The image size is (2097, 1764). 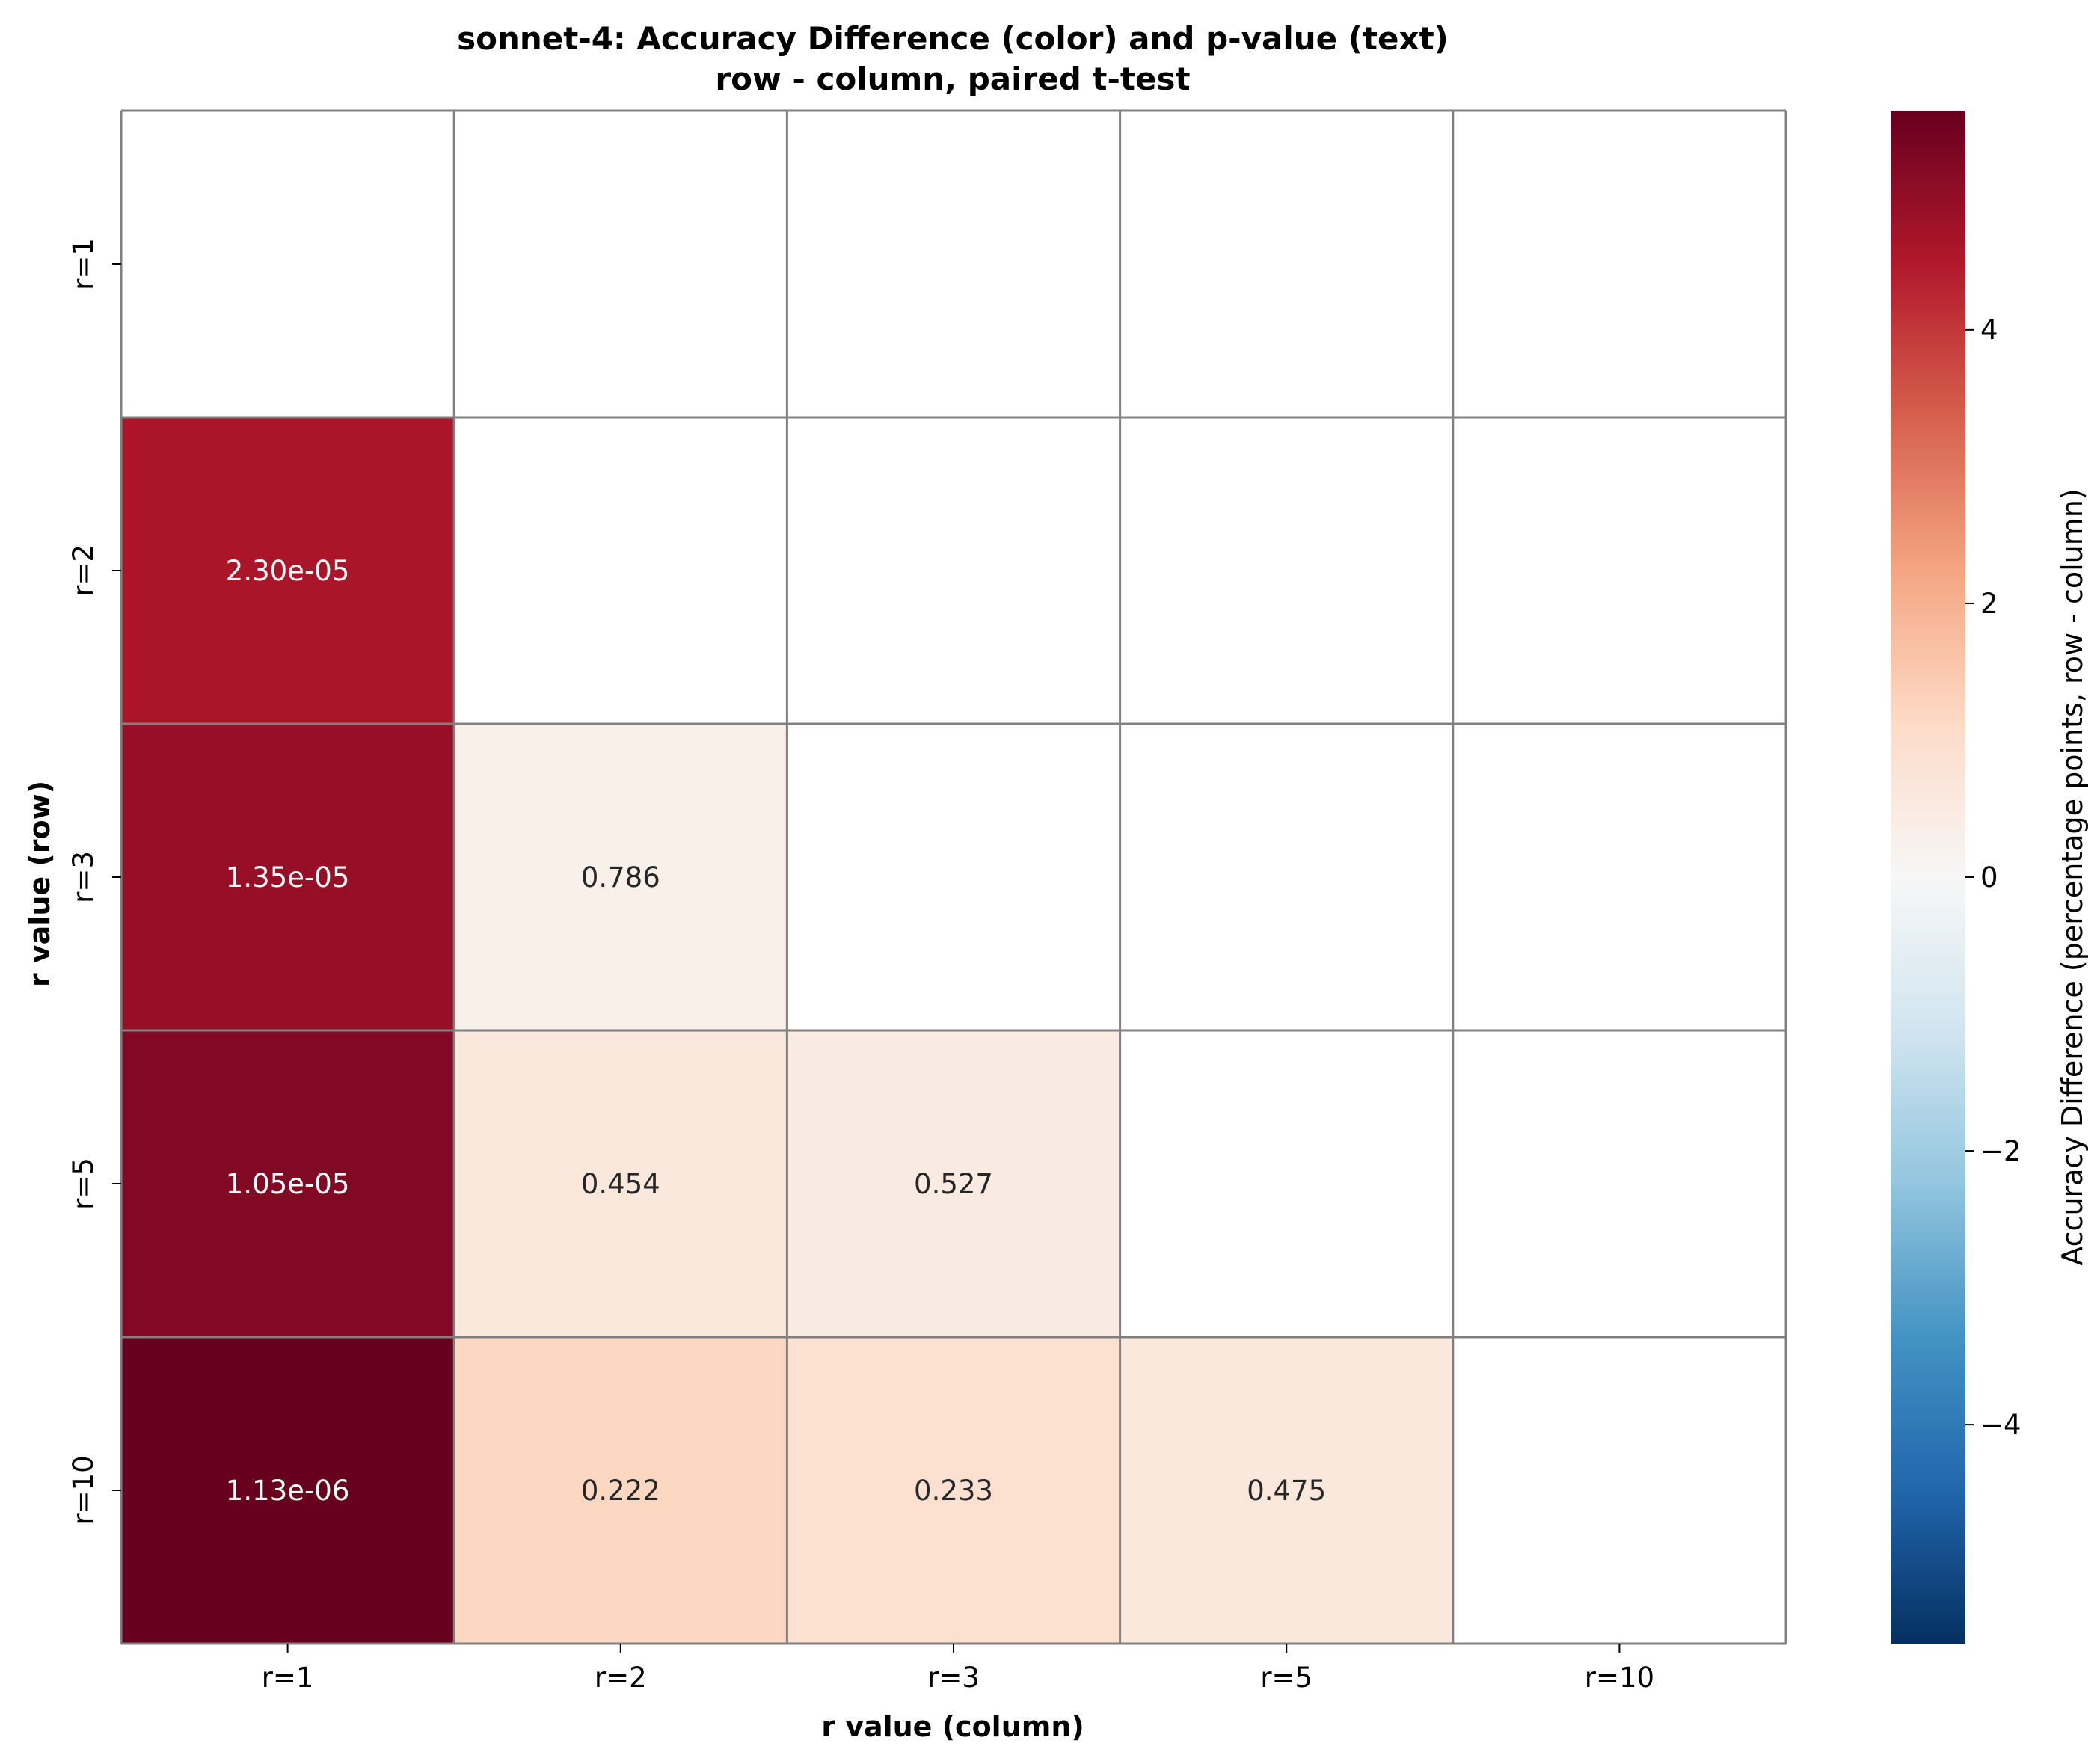 I want to click on cell-p-value-label: 0.454, so click(x=620, y=1184).